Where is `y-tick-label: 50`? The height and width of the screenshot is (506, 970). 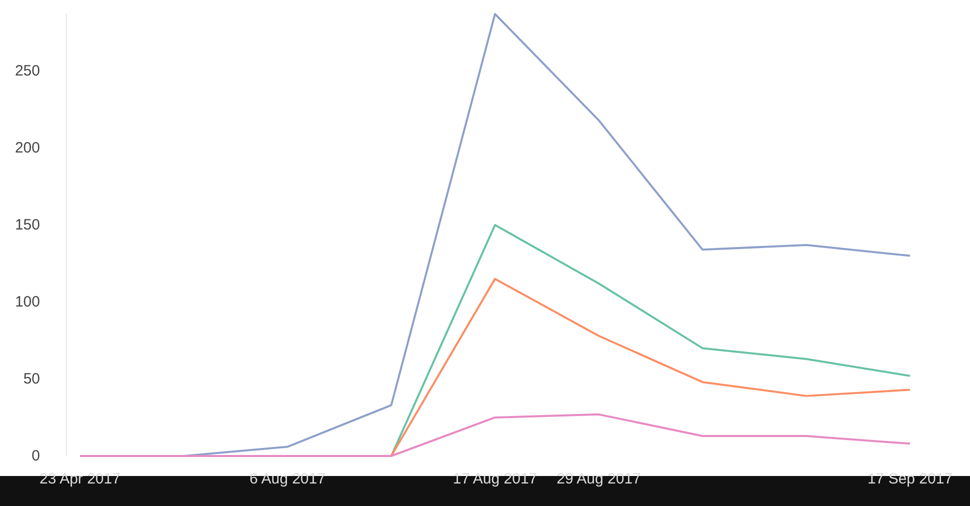 y-tick-label: 50 is located at coordinates (31, 379).